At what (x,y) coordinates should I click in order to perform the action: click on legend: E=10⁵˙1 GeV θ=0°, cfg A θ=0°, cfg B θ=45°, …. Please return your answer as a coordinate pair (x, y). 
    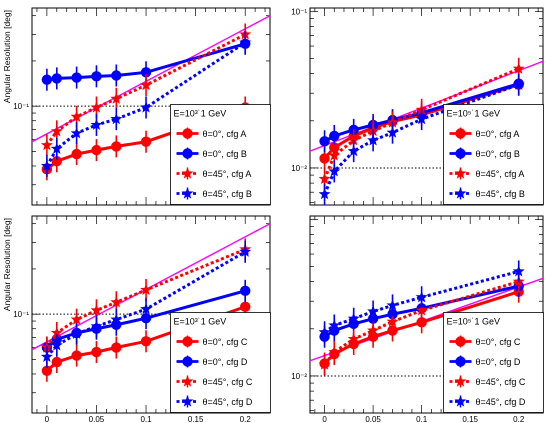
    Looking at the image, I should click on (493, 154).